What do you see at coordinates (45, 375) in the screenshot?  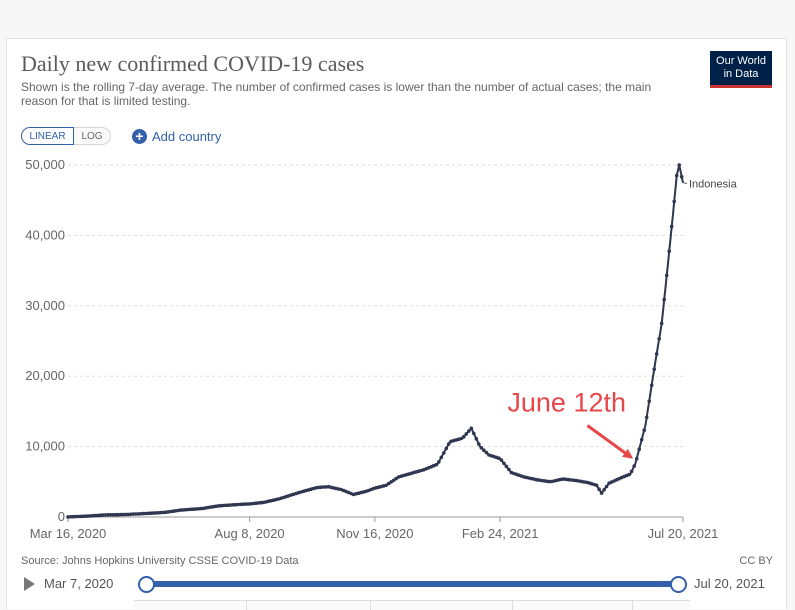 I see `y-tick-label: 20,000` at bounding box center [45, 375].